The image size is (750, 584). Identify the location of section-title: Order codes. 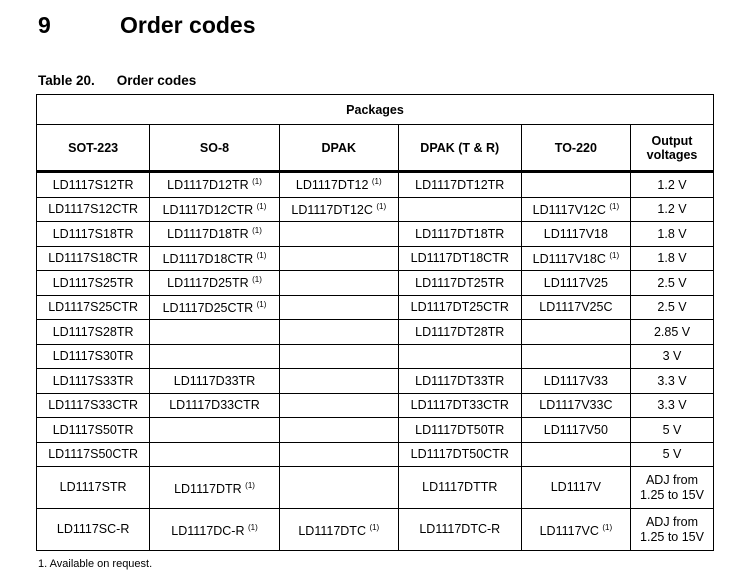
(188, 25).